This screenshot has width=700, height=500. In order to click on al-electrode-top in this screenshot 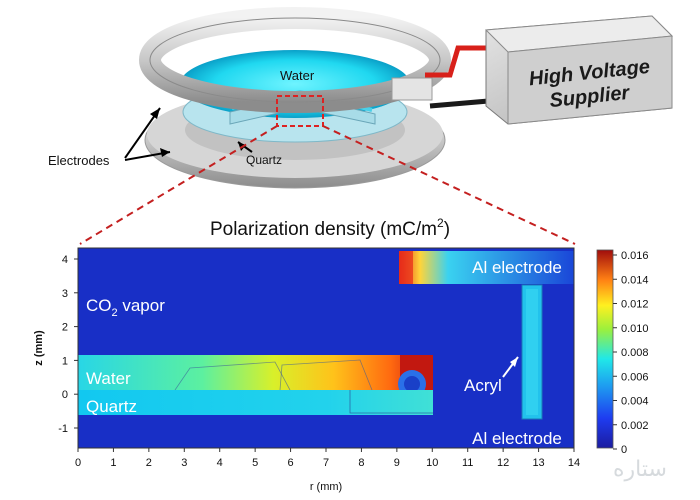, I will do `click(486, 267)`.